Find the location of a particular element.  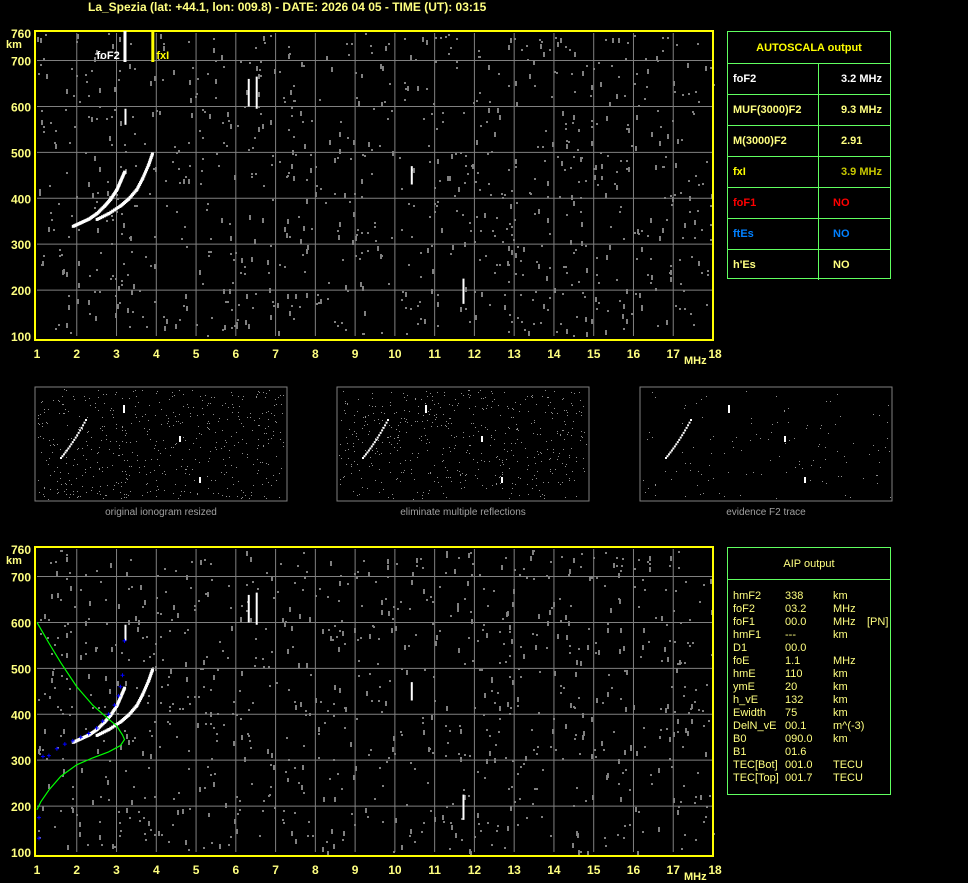

x-tick-label: 6 is located at coordinates (235, 870).